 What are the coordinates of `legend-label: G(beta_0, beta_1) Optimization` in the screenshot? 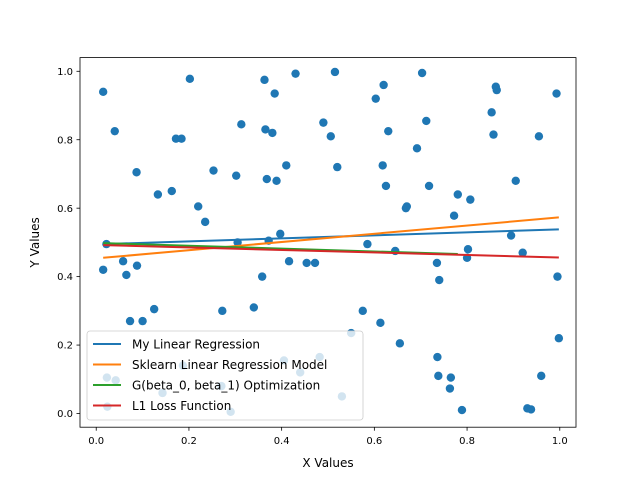 It's located at (226, 386).